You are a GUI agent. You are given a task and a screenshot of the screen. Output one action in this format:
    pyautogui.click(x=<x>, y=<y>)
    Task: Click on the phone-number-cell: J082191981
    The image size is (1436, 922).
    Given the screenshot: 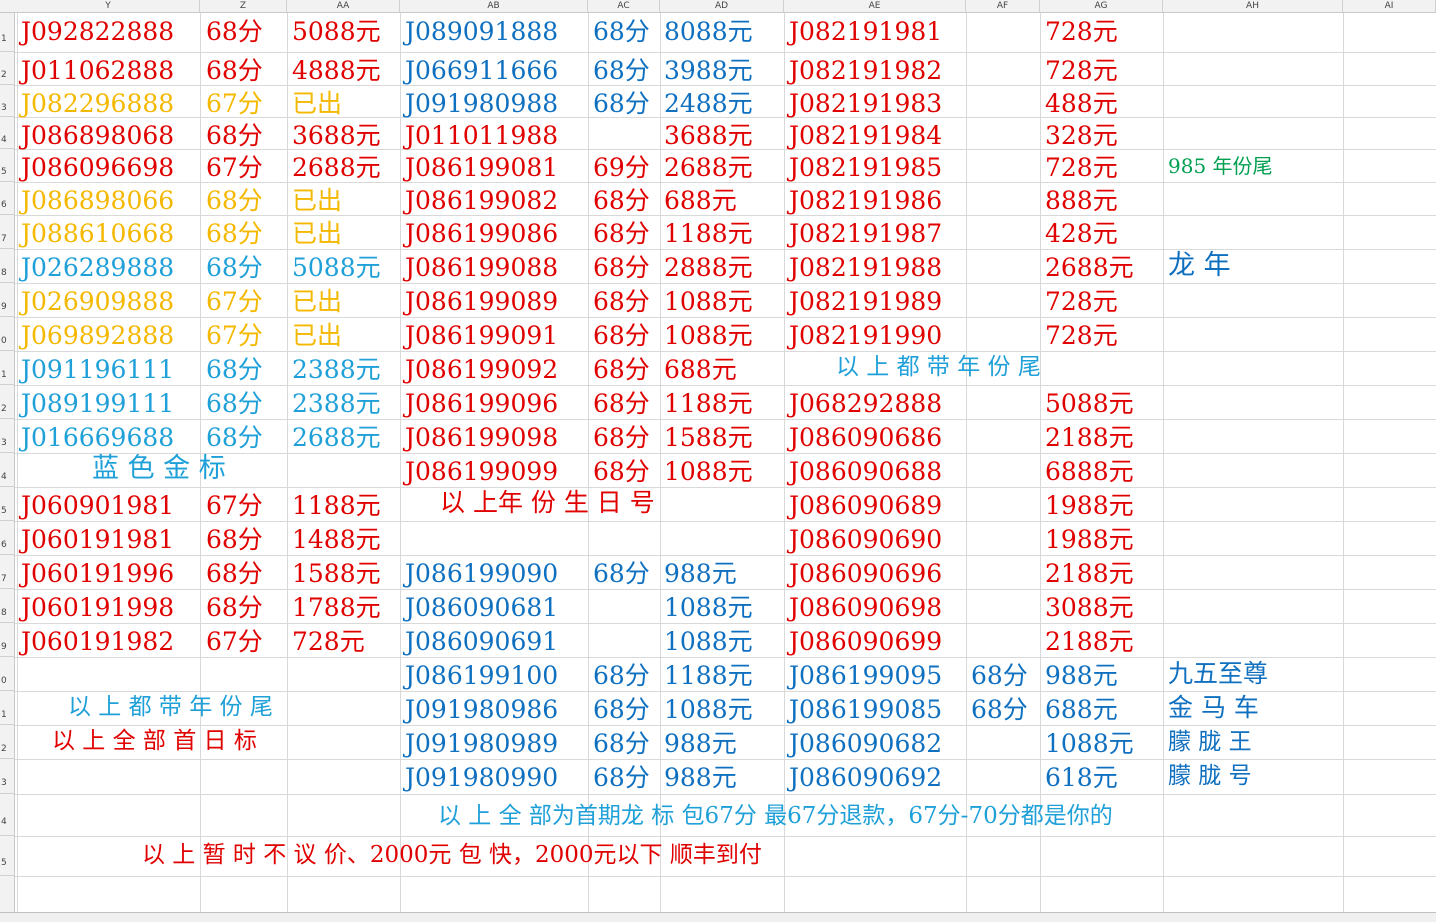 What is the action you would take?
    pyautogui.click(x=866, y=31)
    